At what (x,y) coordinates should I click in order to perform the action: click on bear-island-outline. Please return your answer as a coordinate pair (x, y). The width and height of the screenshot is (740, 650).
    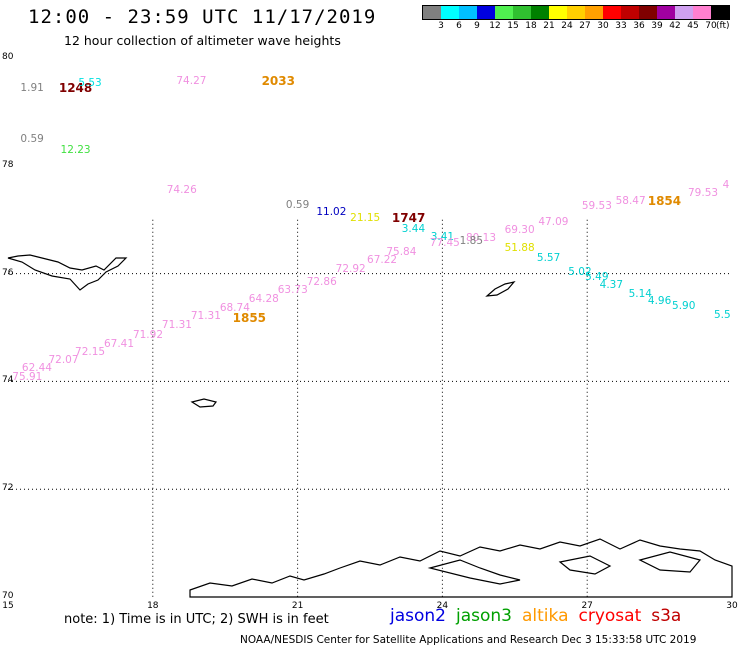
    Looking at the image, I should click on (204, 403).